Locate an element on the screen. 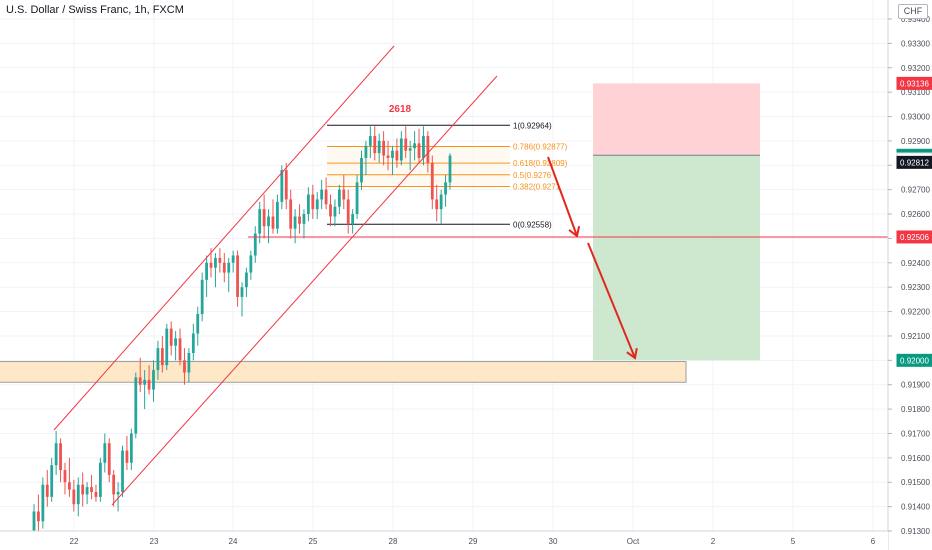  time-axis: 22 23 24 25 28 29 30 Oct 2 5 6 is located at coordinates (444, 540).